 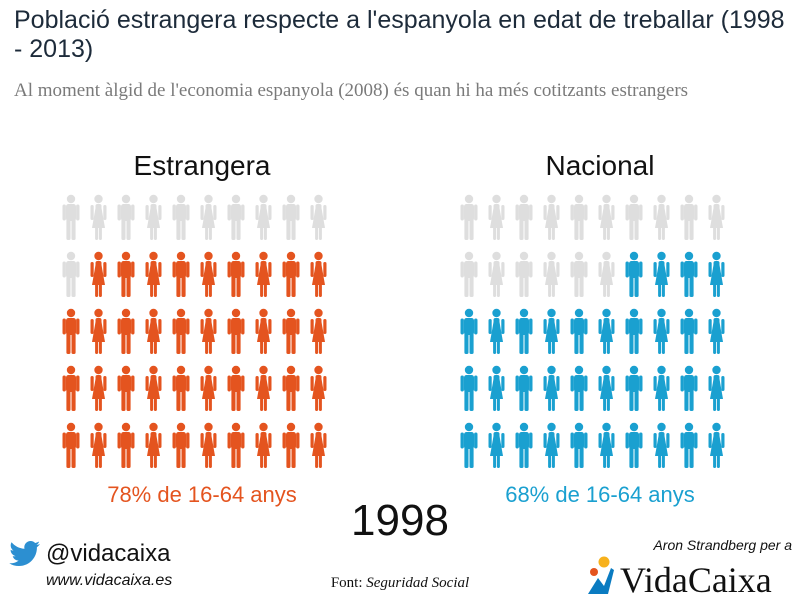 I want to click on website-link: www.vidacaixa.es, so click(x=109, y=580).